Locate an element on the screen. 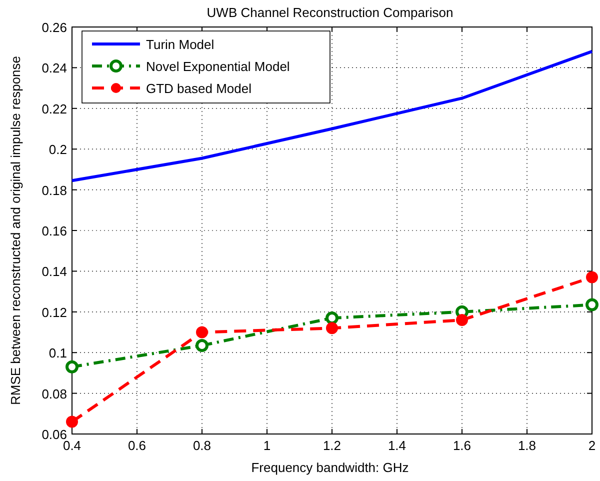  y-tick-label: 0.08 is located at coordinates (54, 394).